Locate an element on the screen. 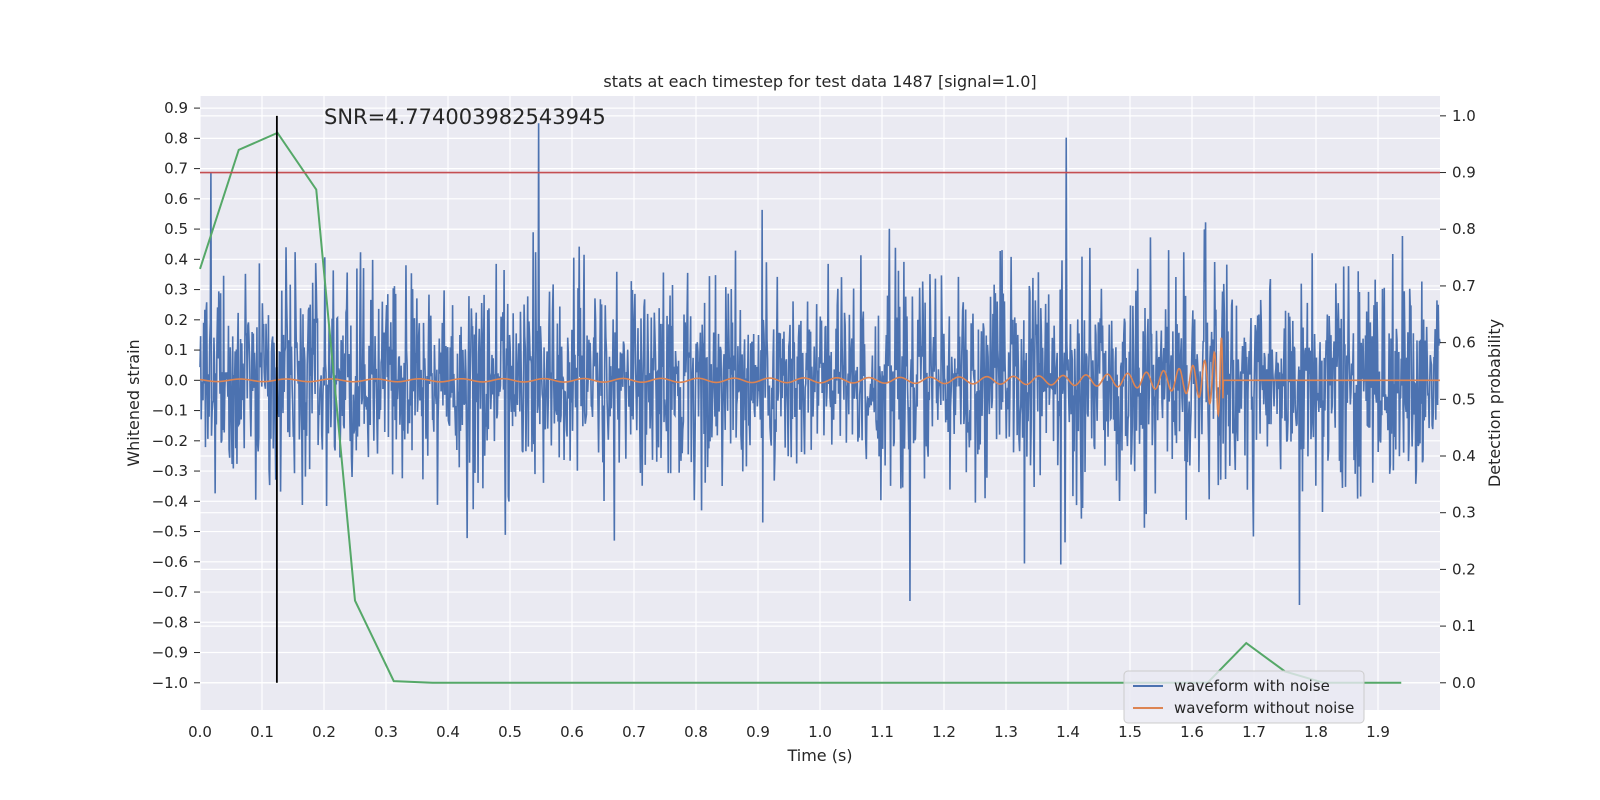  x-tick-label: 1.7 is located at coordinates (1254, 732).